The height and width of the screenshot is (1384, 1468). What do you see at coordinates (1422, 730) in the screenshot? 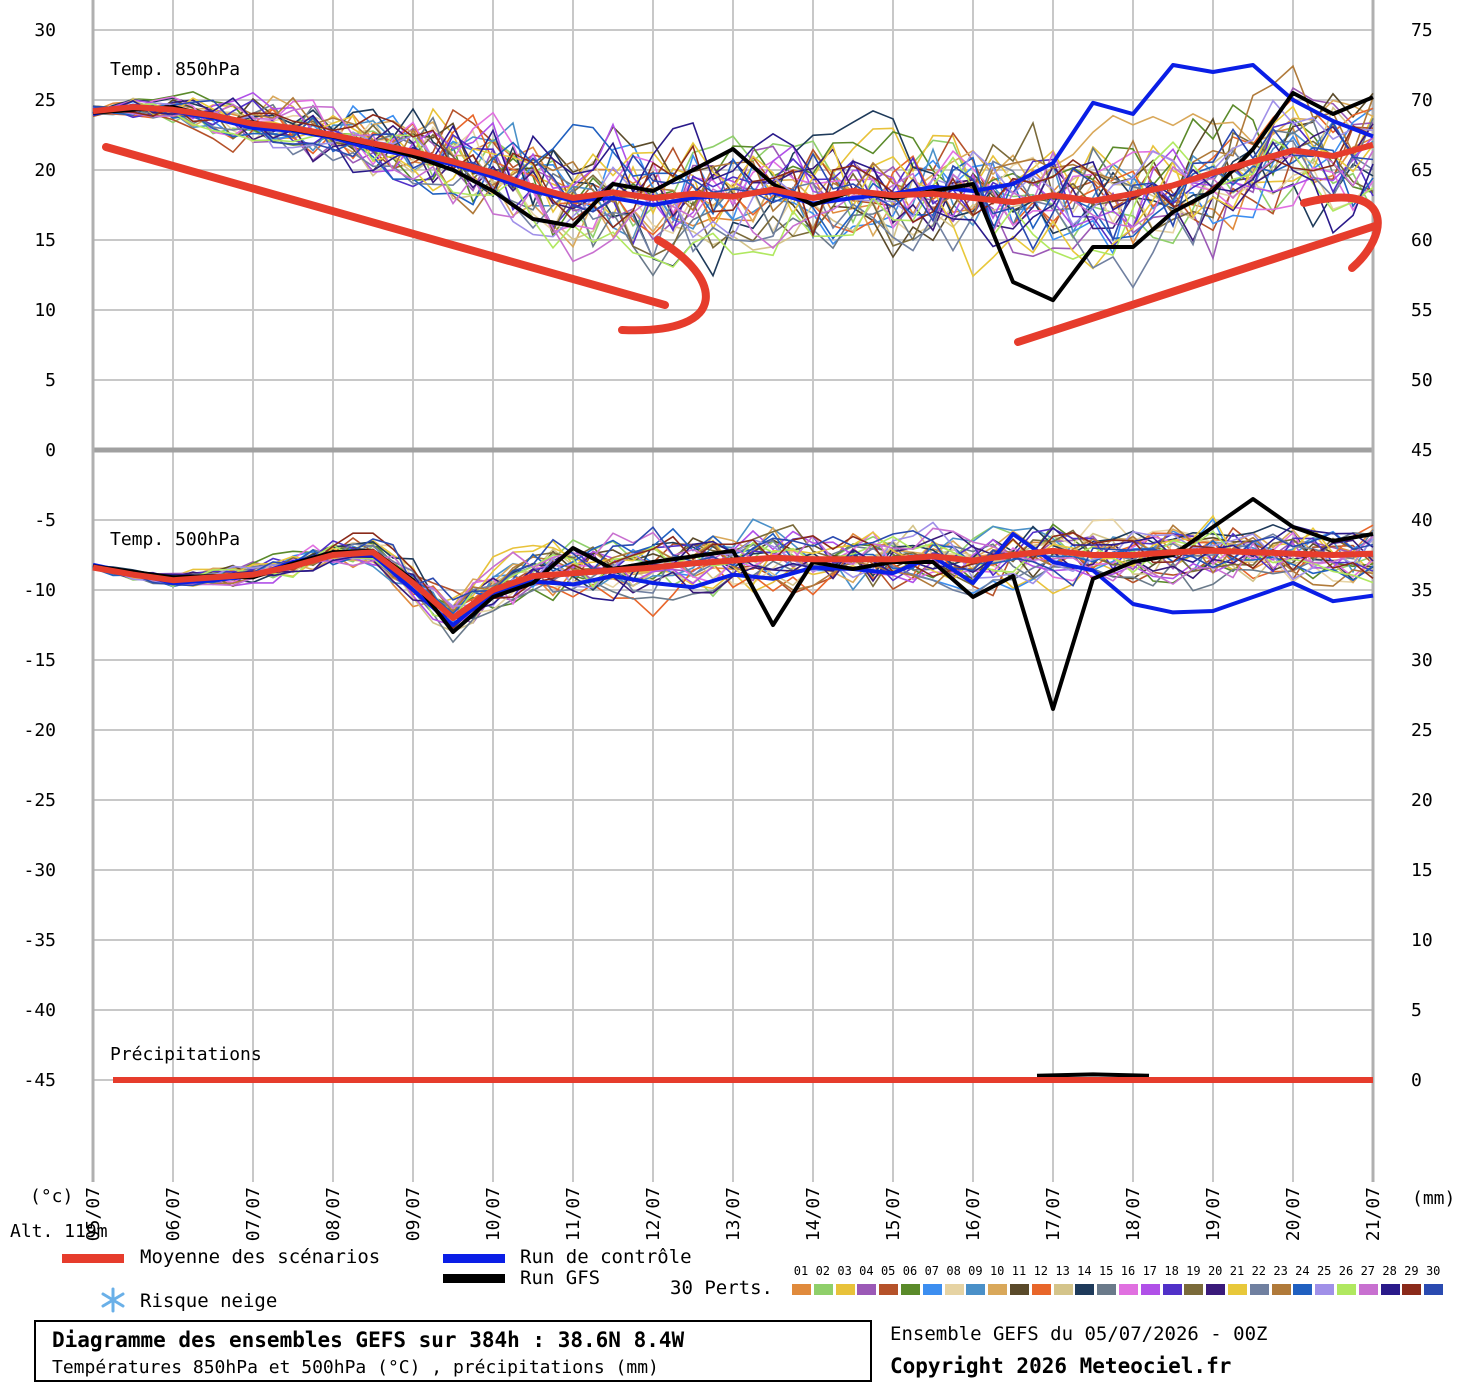
I see `right-tick-label: 25` at bounding box center [1422, 730].